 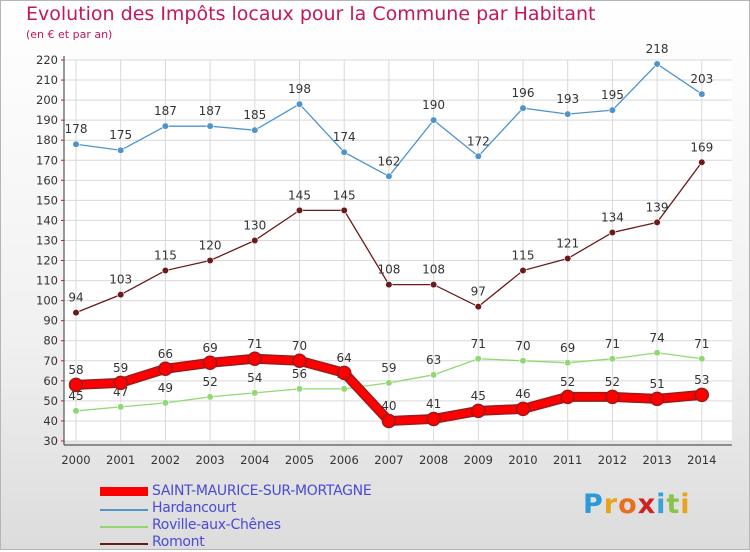 What do you see at coordinates (673, 504) in the screenshot?
I see `logo-letter: t` at bounding box center [673, 504].